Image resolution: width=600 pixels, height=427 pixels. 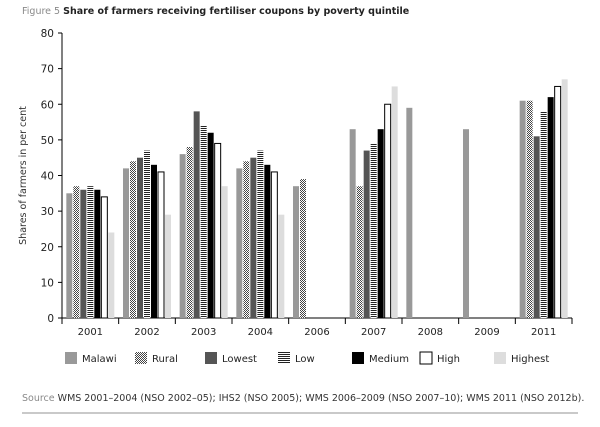 What do you see at coordinates (38, 398) in the screenshot?
I see `source-label: Source` at bounding box center [38, 398].